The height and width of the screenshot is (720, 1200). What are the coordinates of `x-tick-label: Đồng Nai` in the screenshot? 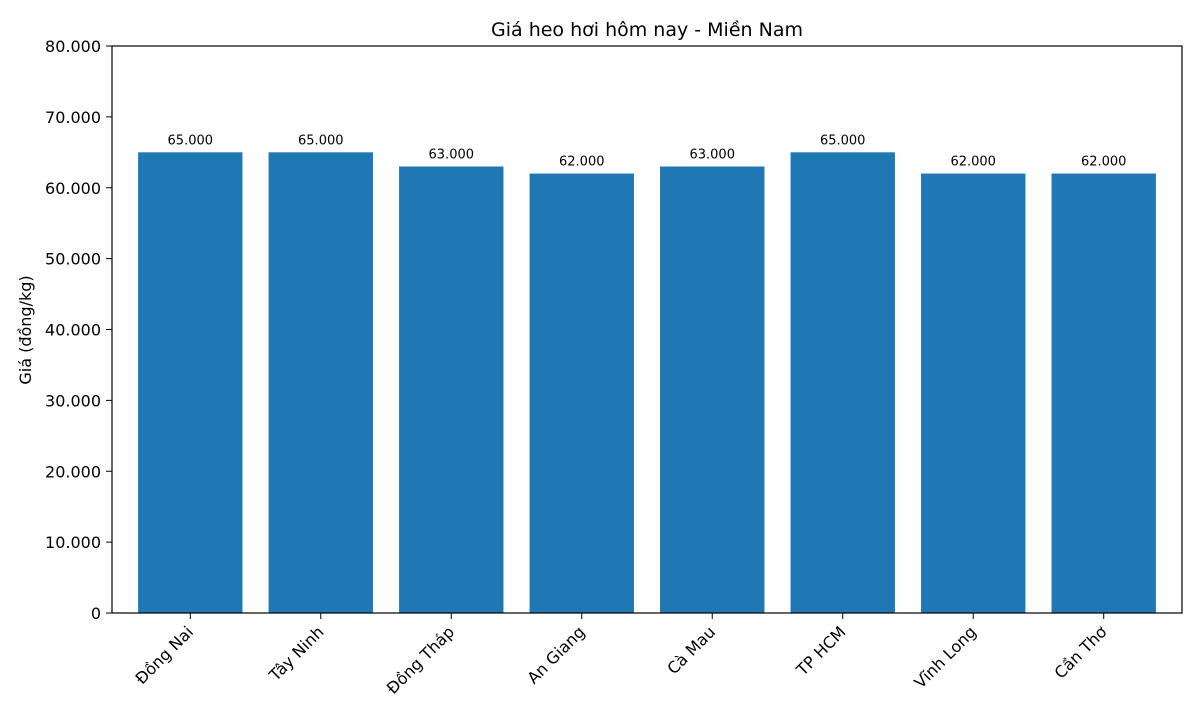 It's located at (165, 655).